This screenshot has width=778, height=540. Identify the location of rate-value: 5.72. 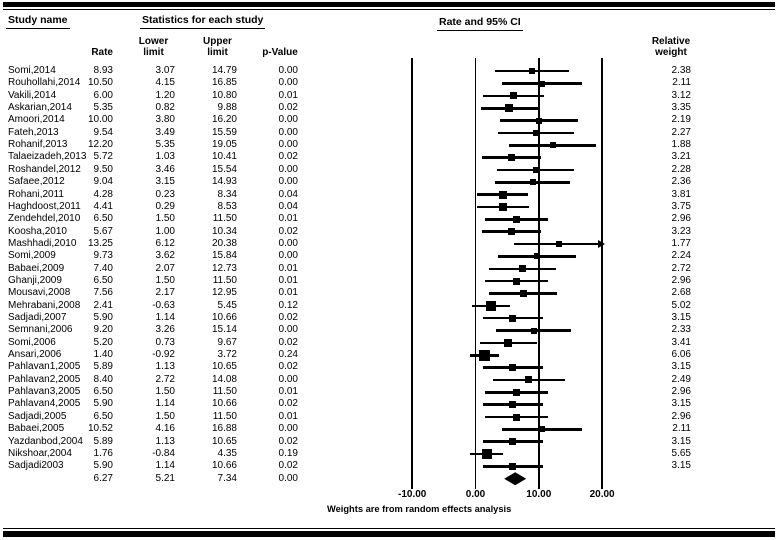
(103, 157).